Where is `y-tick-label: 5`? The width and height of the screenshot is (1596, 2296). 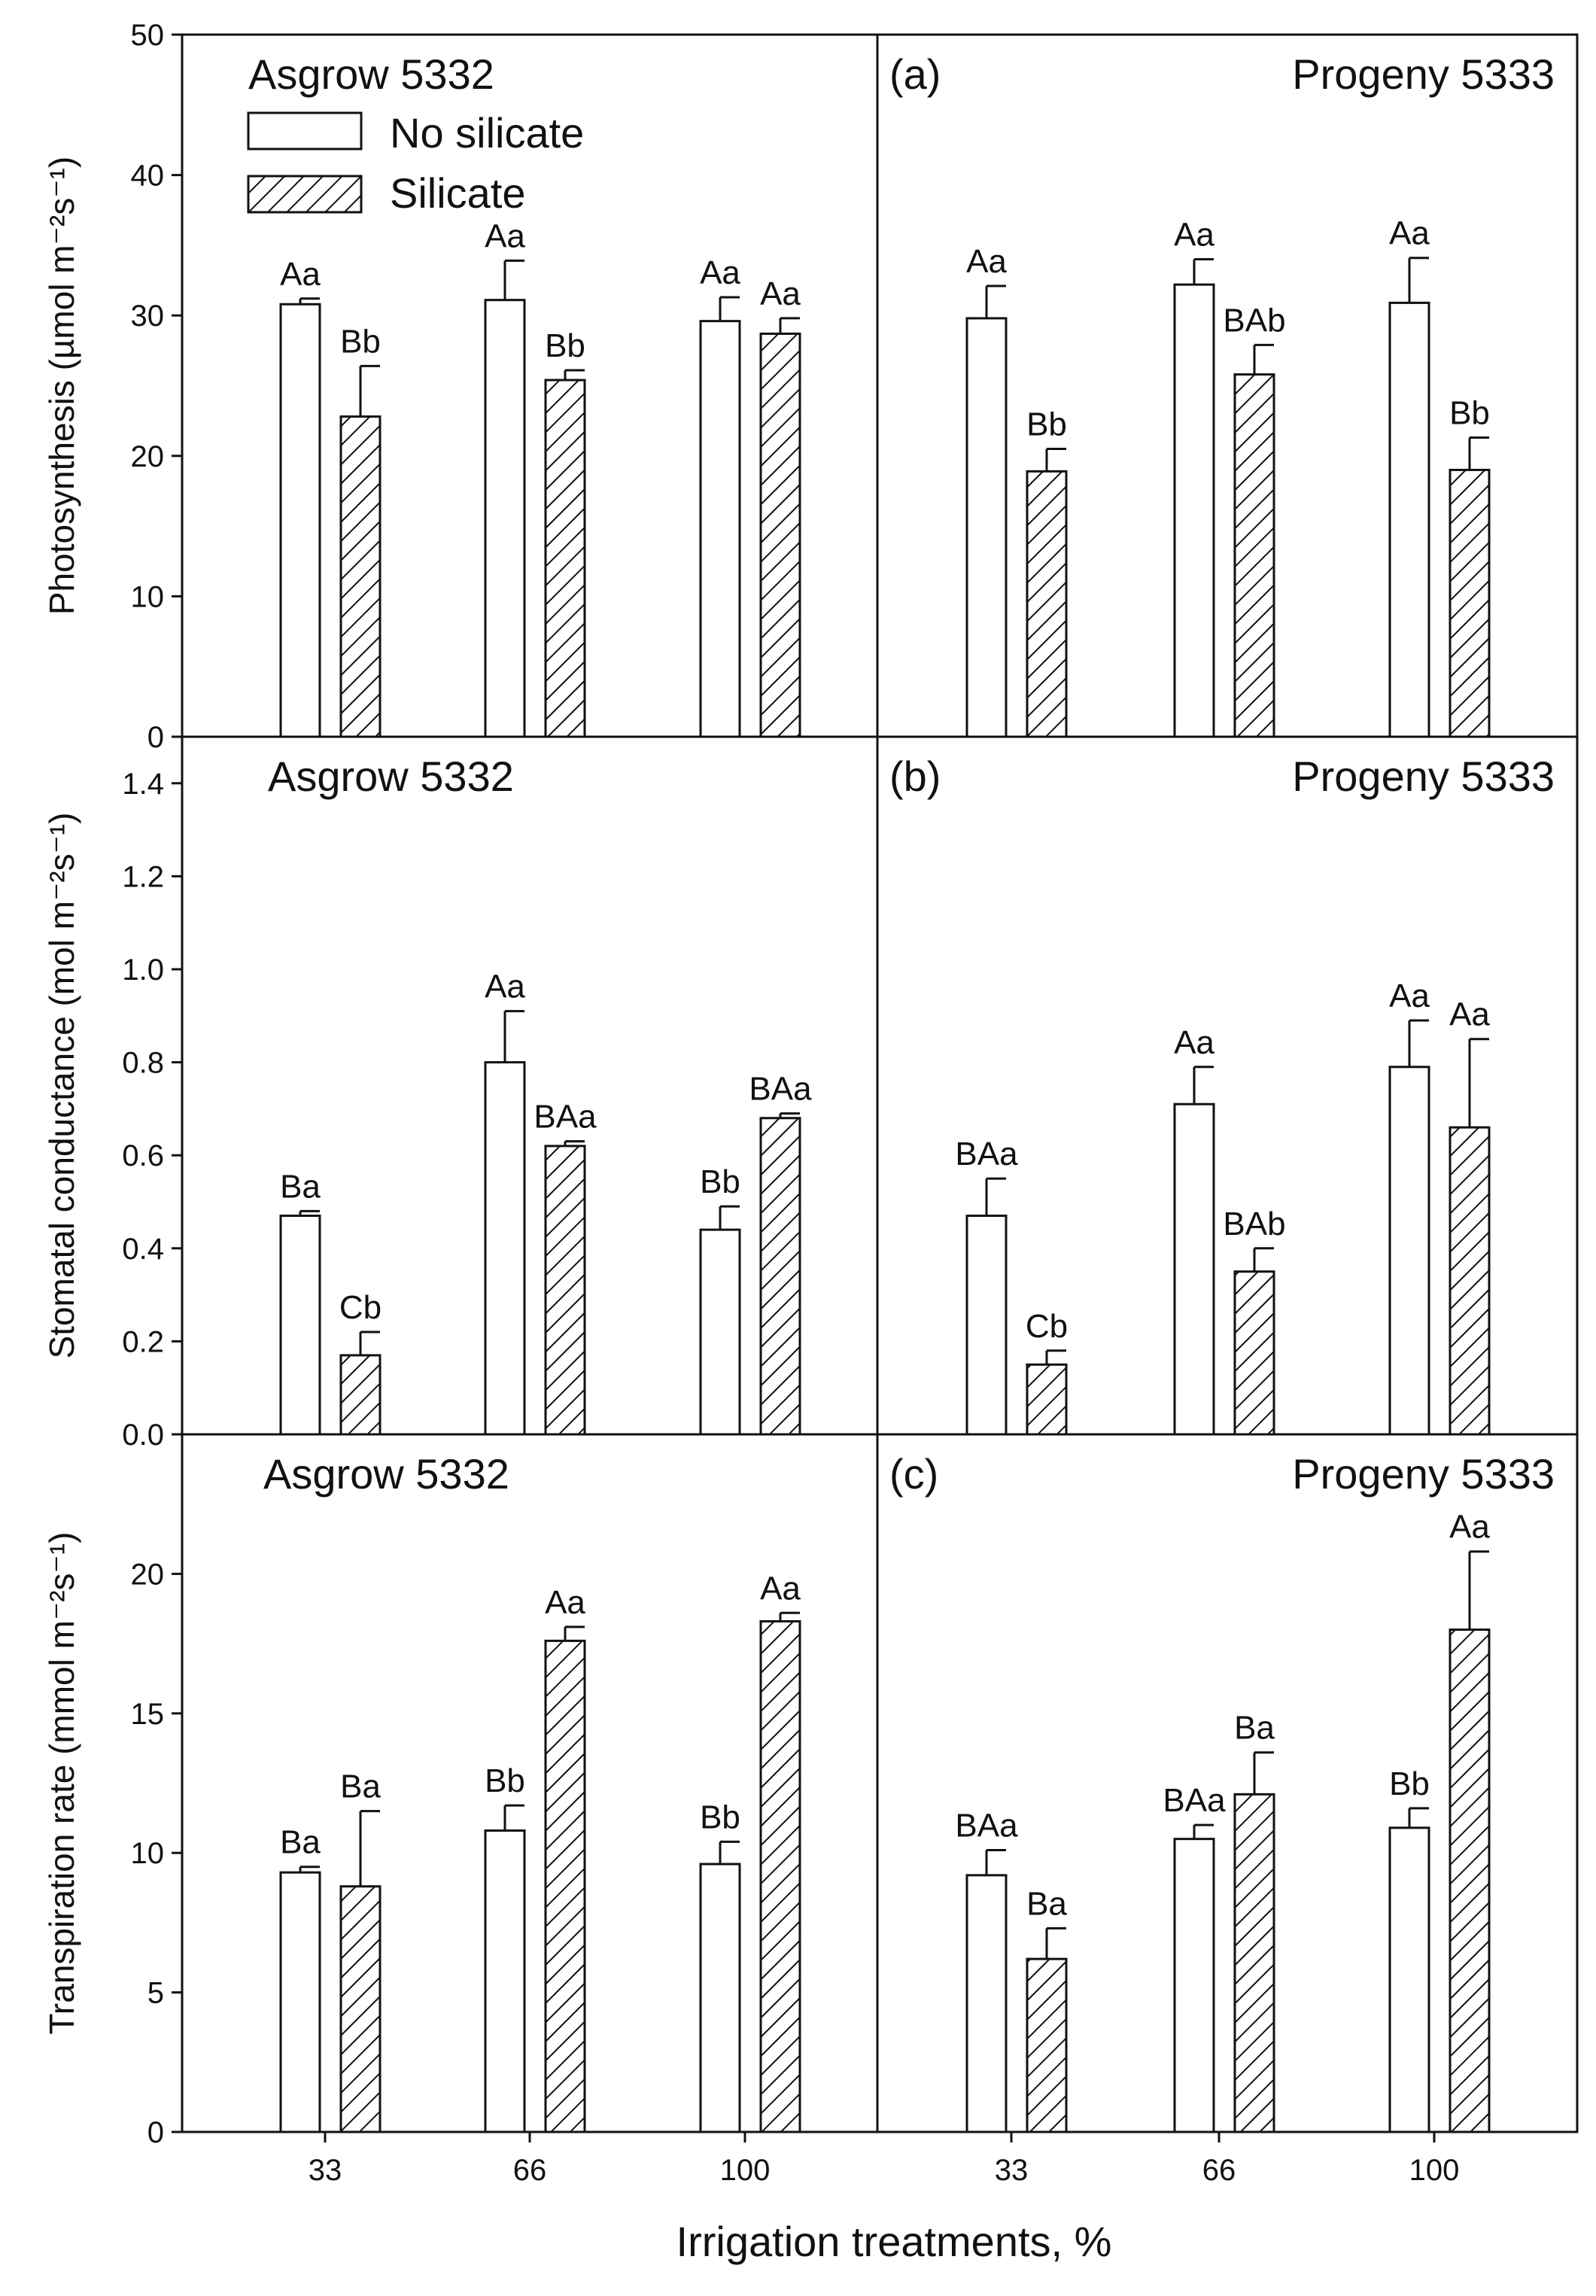
y-tick-label: 5 is located at coordinates (155, 1994).